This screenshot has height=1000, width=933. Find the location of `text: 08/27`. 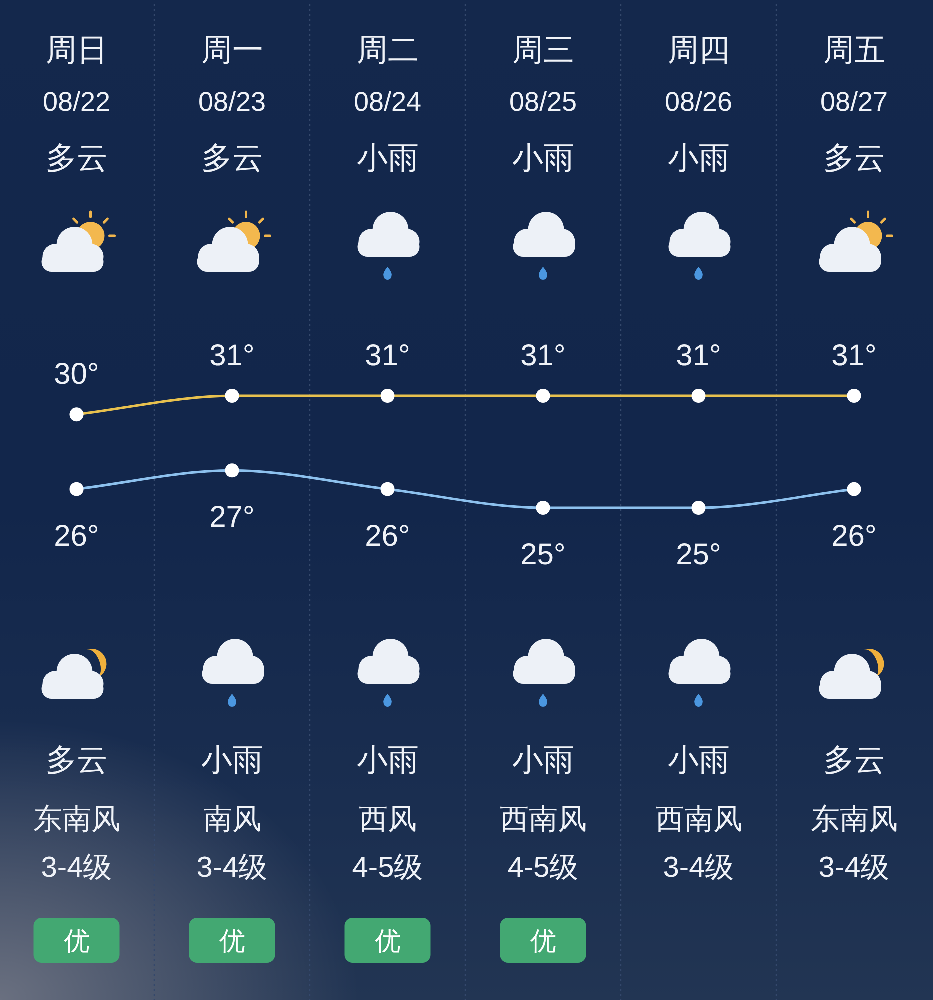

text: 08/27 is located at coordinates (854, 102).